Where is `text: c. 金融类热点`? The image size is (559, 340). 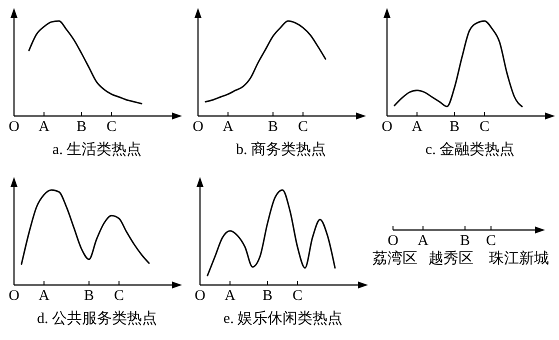
text: c. 金融类热点 is located at coordinates (470, 149).